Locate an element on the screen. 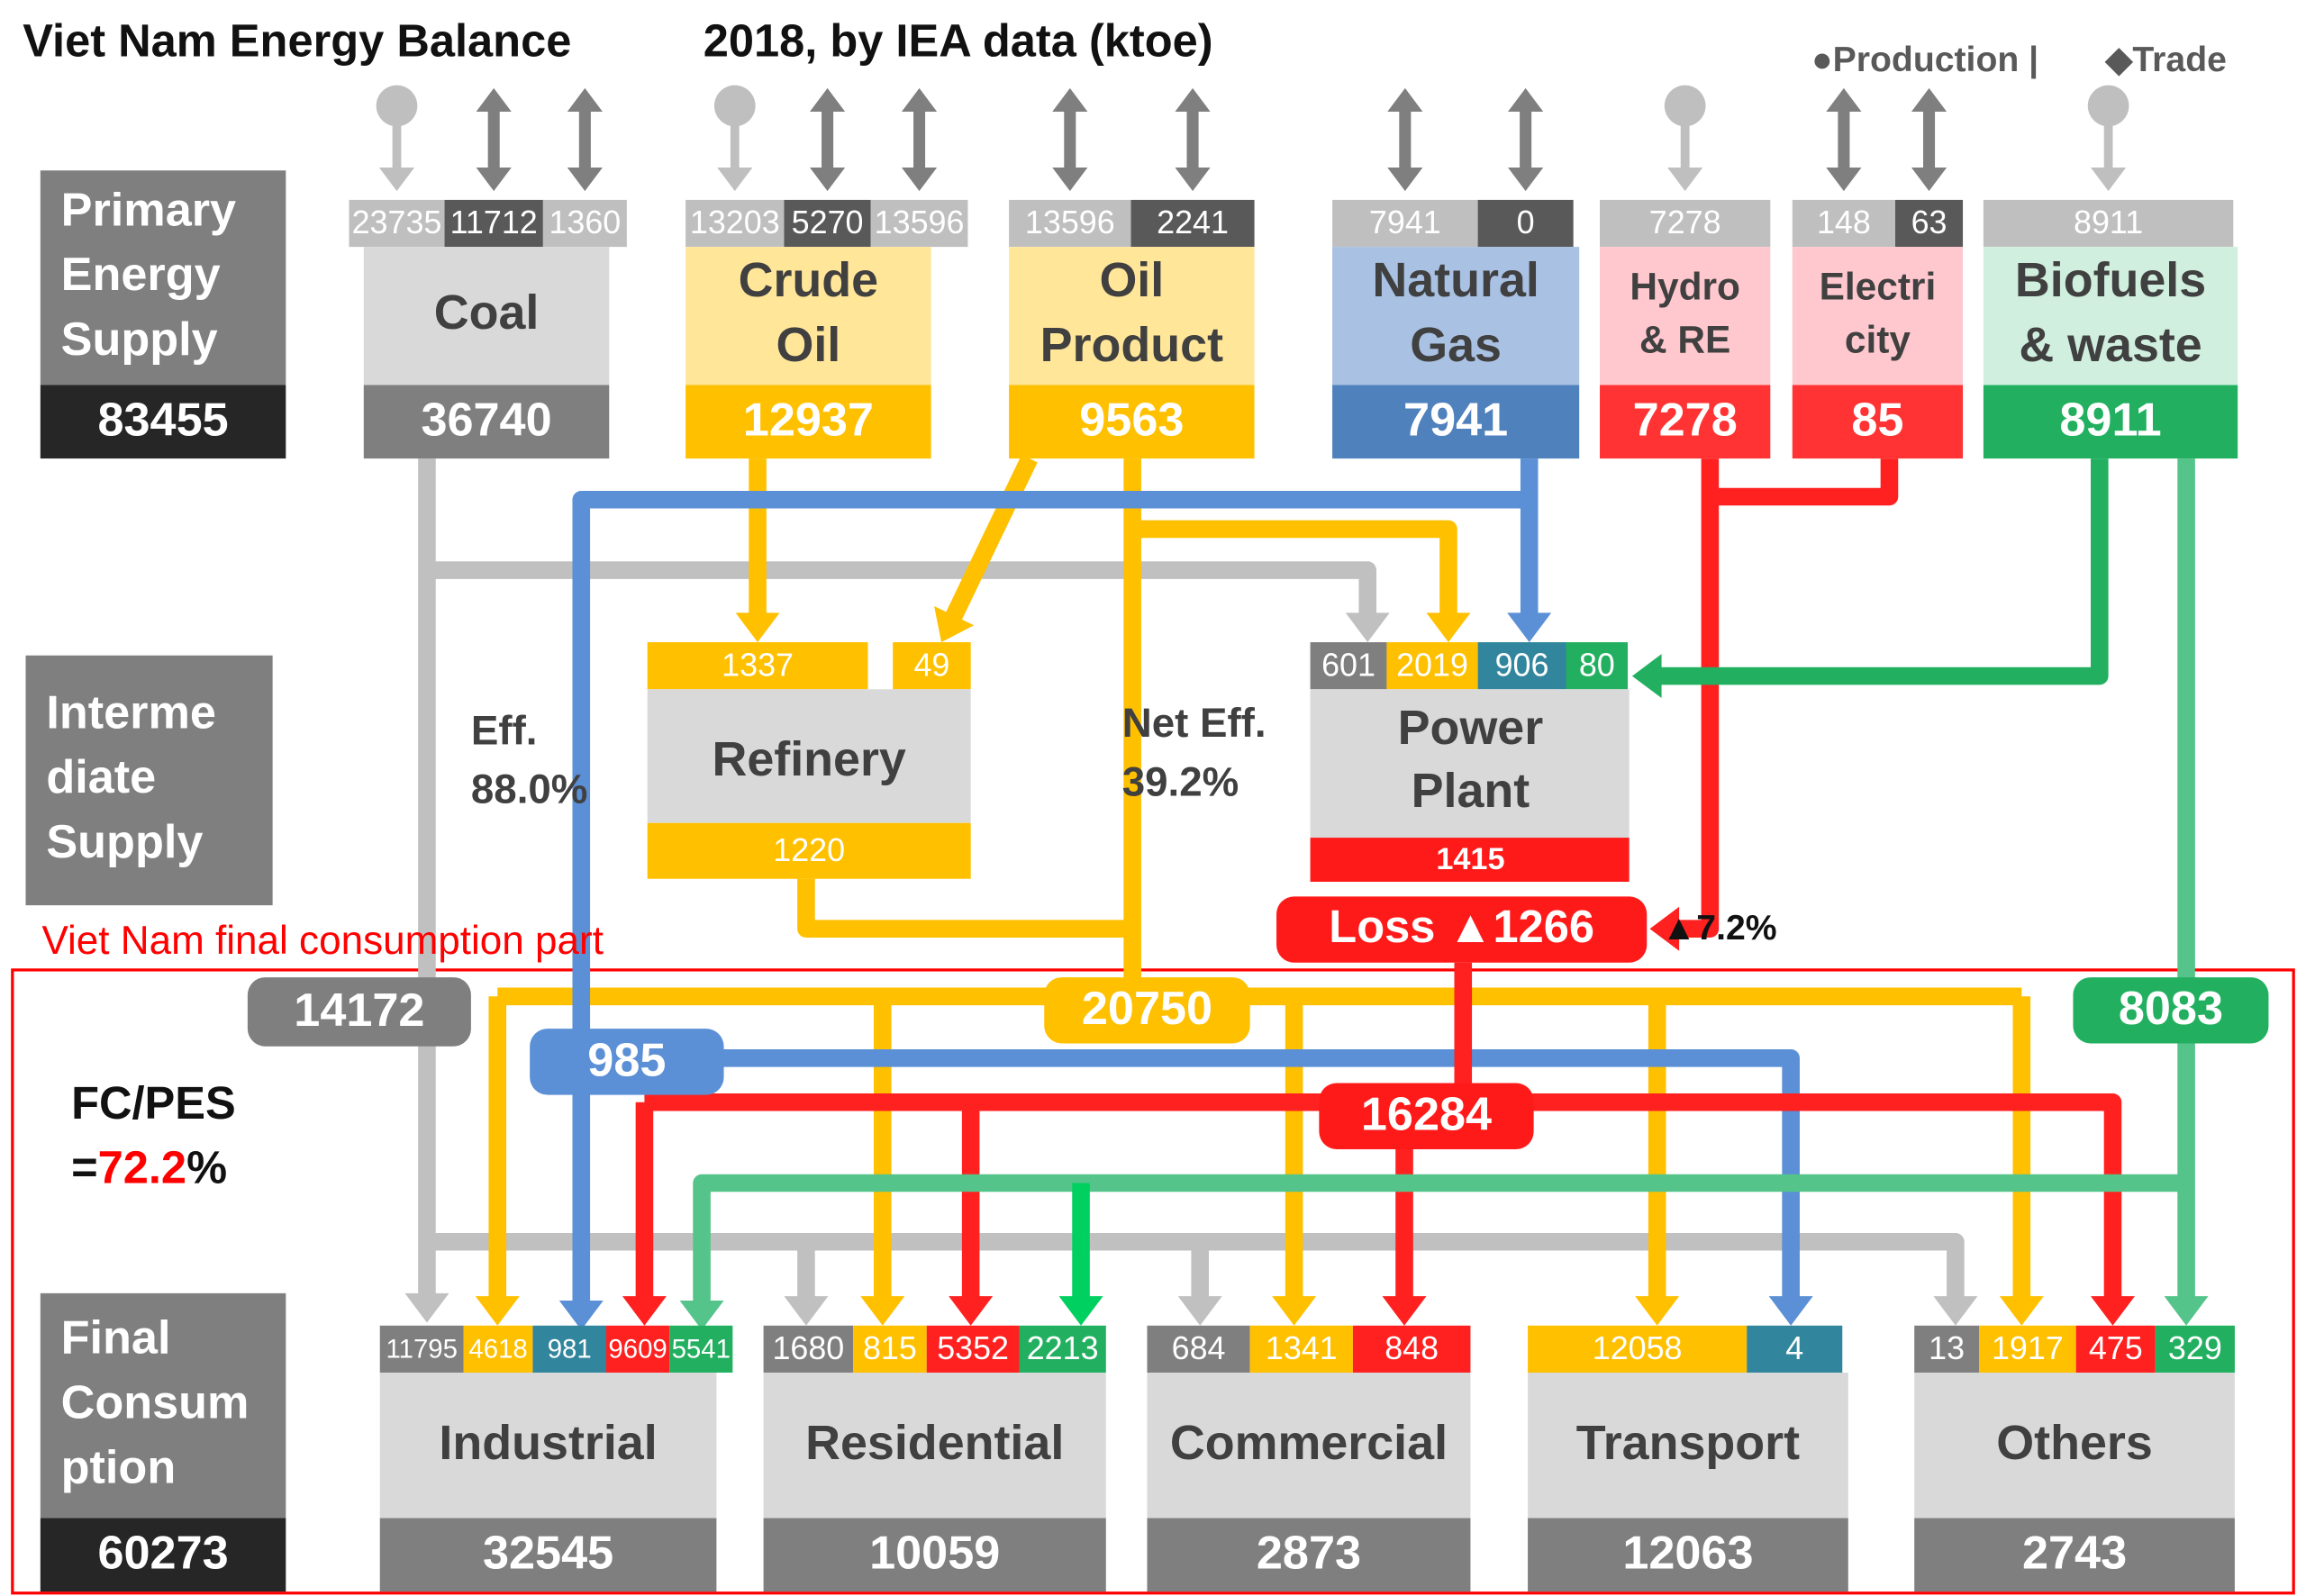 The width and height of the screenshot is (2306, 1596). refinery-name: Refinery is located at coordinates (808, 759).